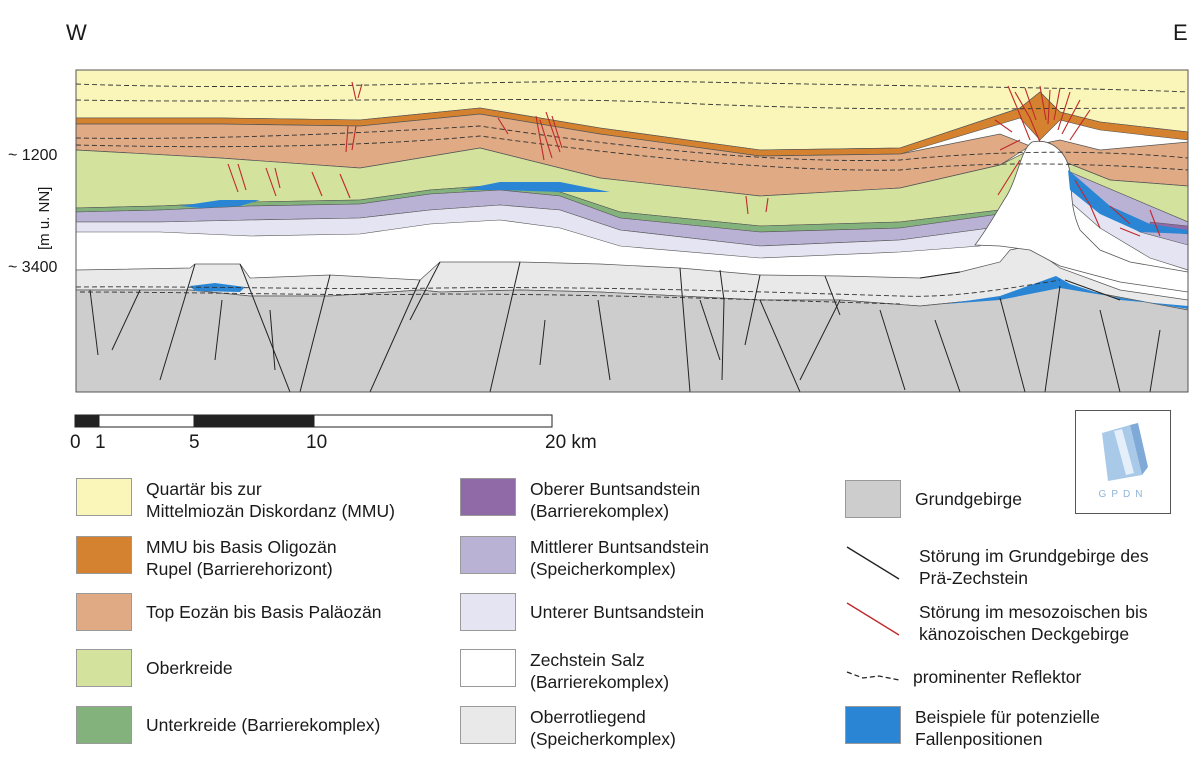  What do you see at coordinates (75, 442) in the screenshot?
I see `scale-label-0: 0` at bounding box center [75, 442].